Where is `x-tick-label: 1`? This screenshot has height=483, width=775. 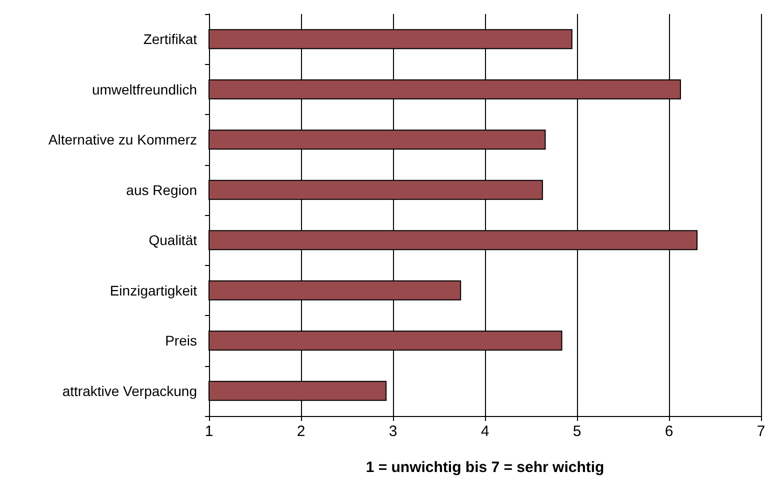 x-tick-label: 1 is located at coordinates (209, 431).